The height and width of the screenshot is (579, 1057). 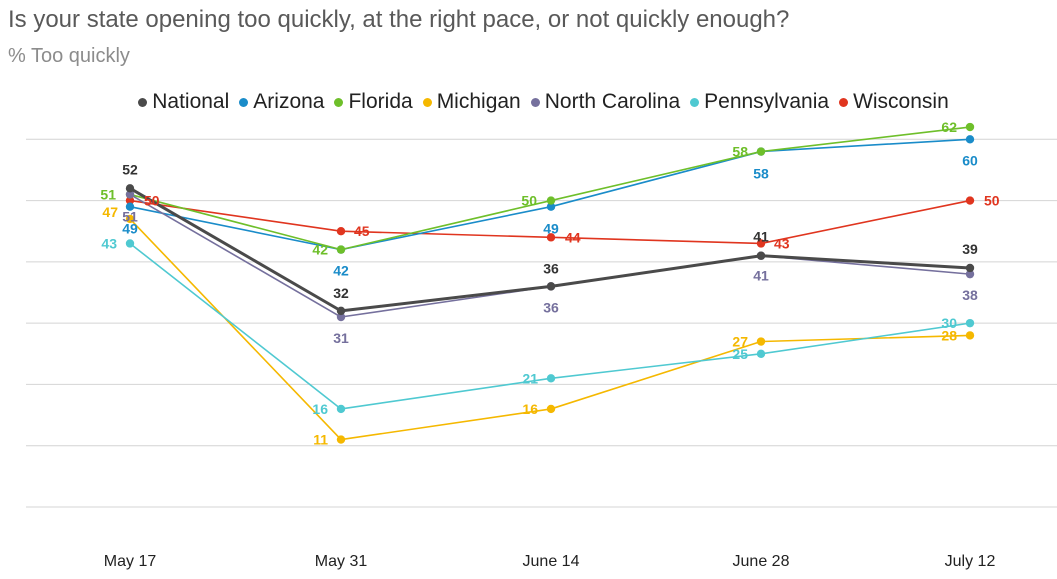 I want to click on data-label-florida: 51, so click(x=108, y=194).